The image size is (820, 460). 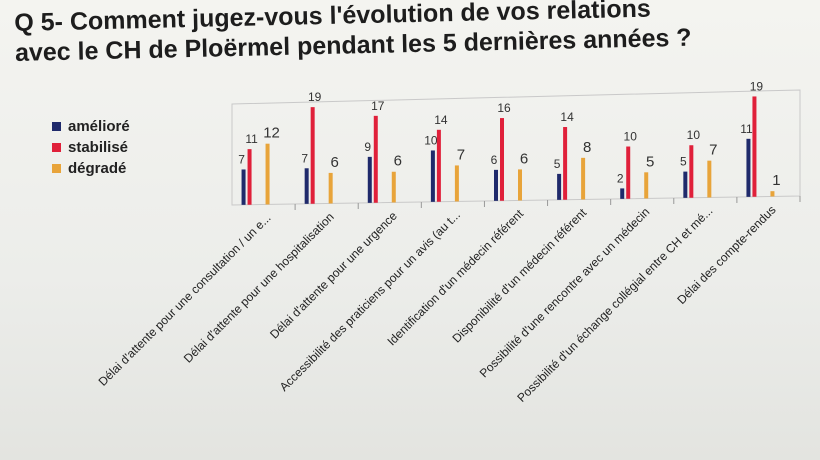 I want to click on data-label-1-5: 14, so click(x=567, y=117).